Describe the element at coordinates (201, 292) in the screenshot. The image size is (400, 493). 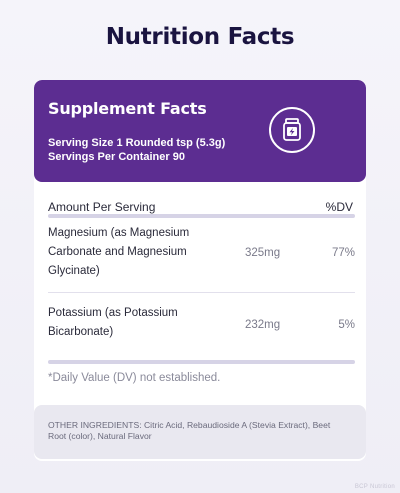
I see `row-divider` at that location.